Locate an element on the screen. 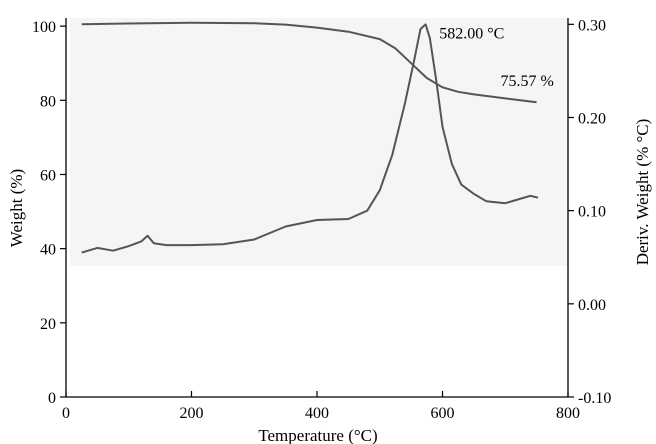 This screenshot has height=444, width=656. right-y-tick-label: 0.30 is located at coordinates (592, 25).